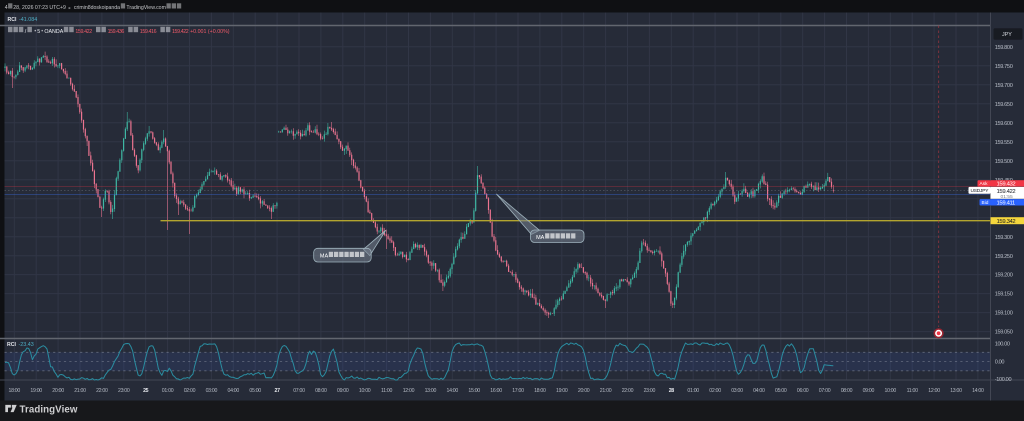  What do you see at coordinates (1004, 48) in the screenshot?
I see `svg-text: 159.800` at bounding box center [1004, 48].